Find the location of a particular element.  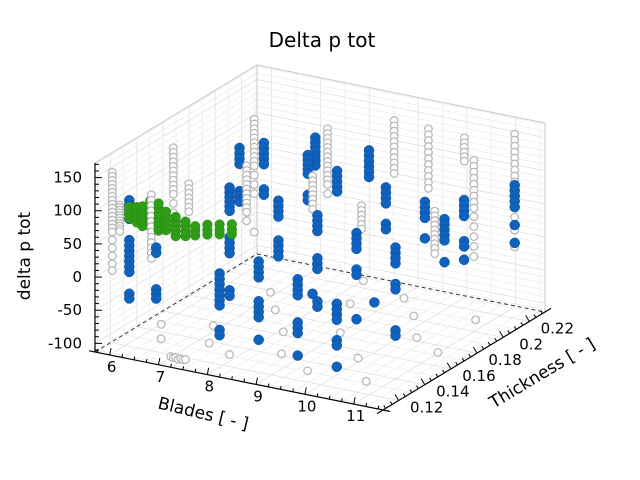

top-left-edge is located at coordinates (176, 114).